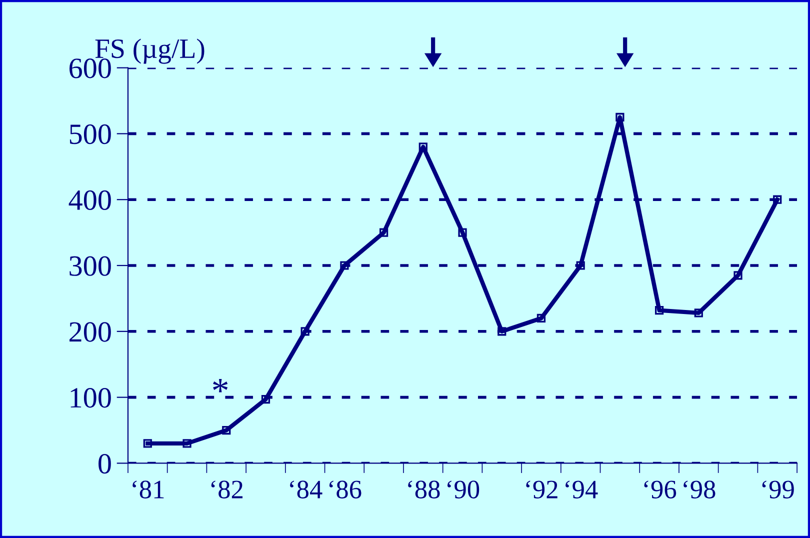  What do you see at coordinates (90, 134) in the screenshot?
I see `y-tick-label: 500` at bounding box center [90, 134].